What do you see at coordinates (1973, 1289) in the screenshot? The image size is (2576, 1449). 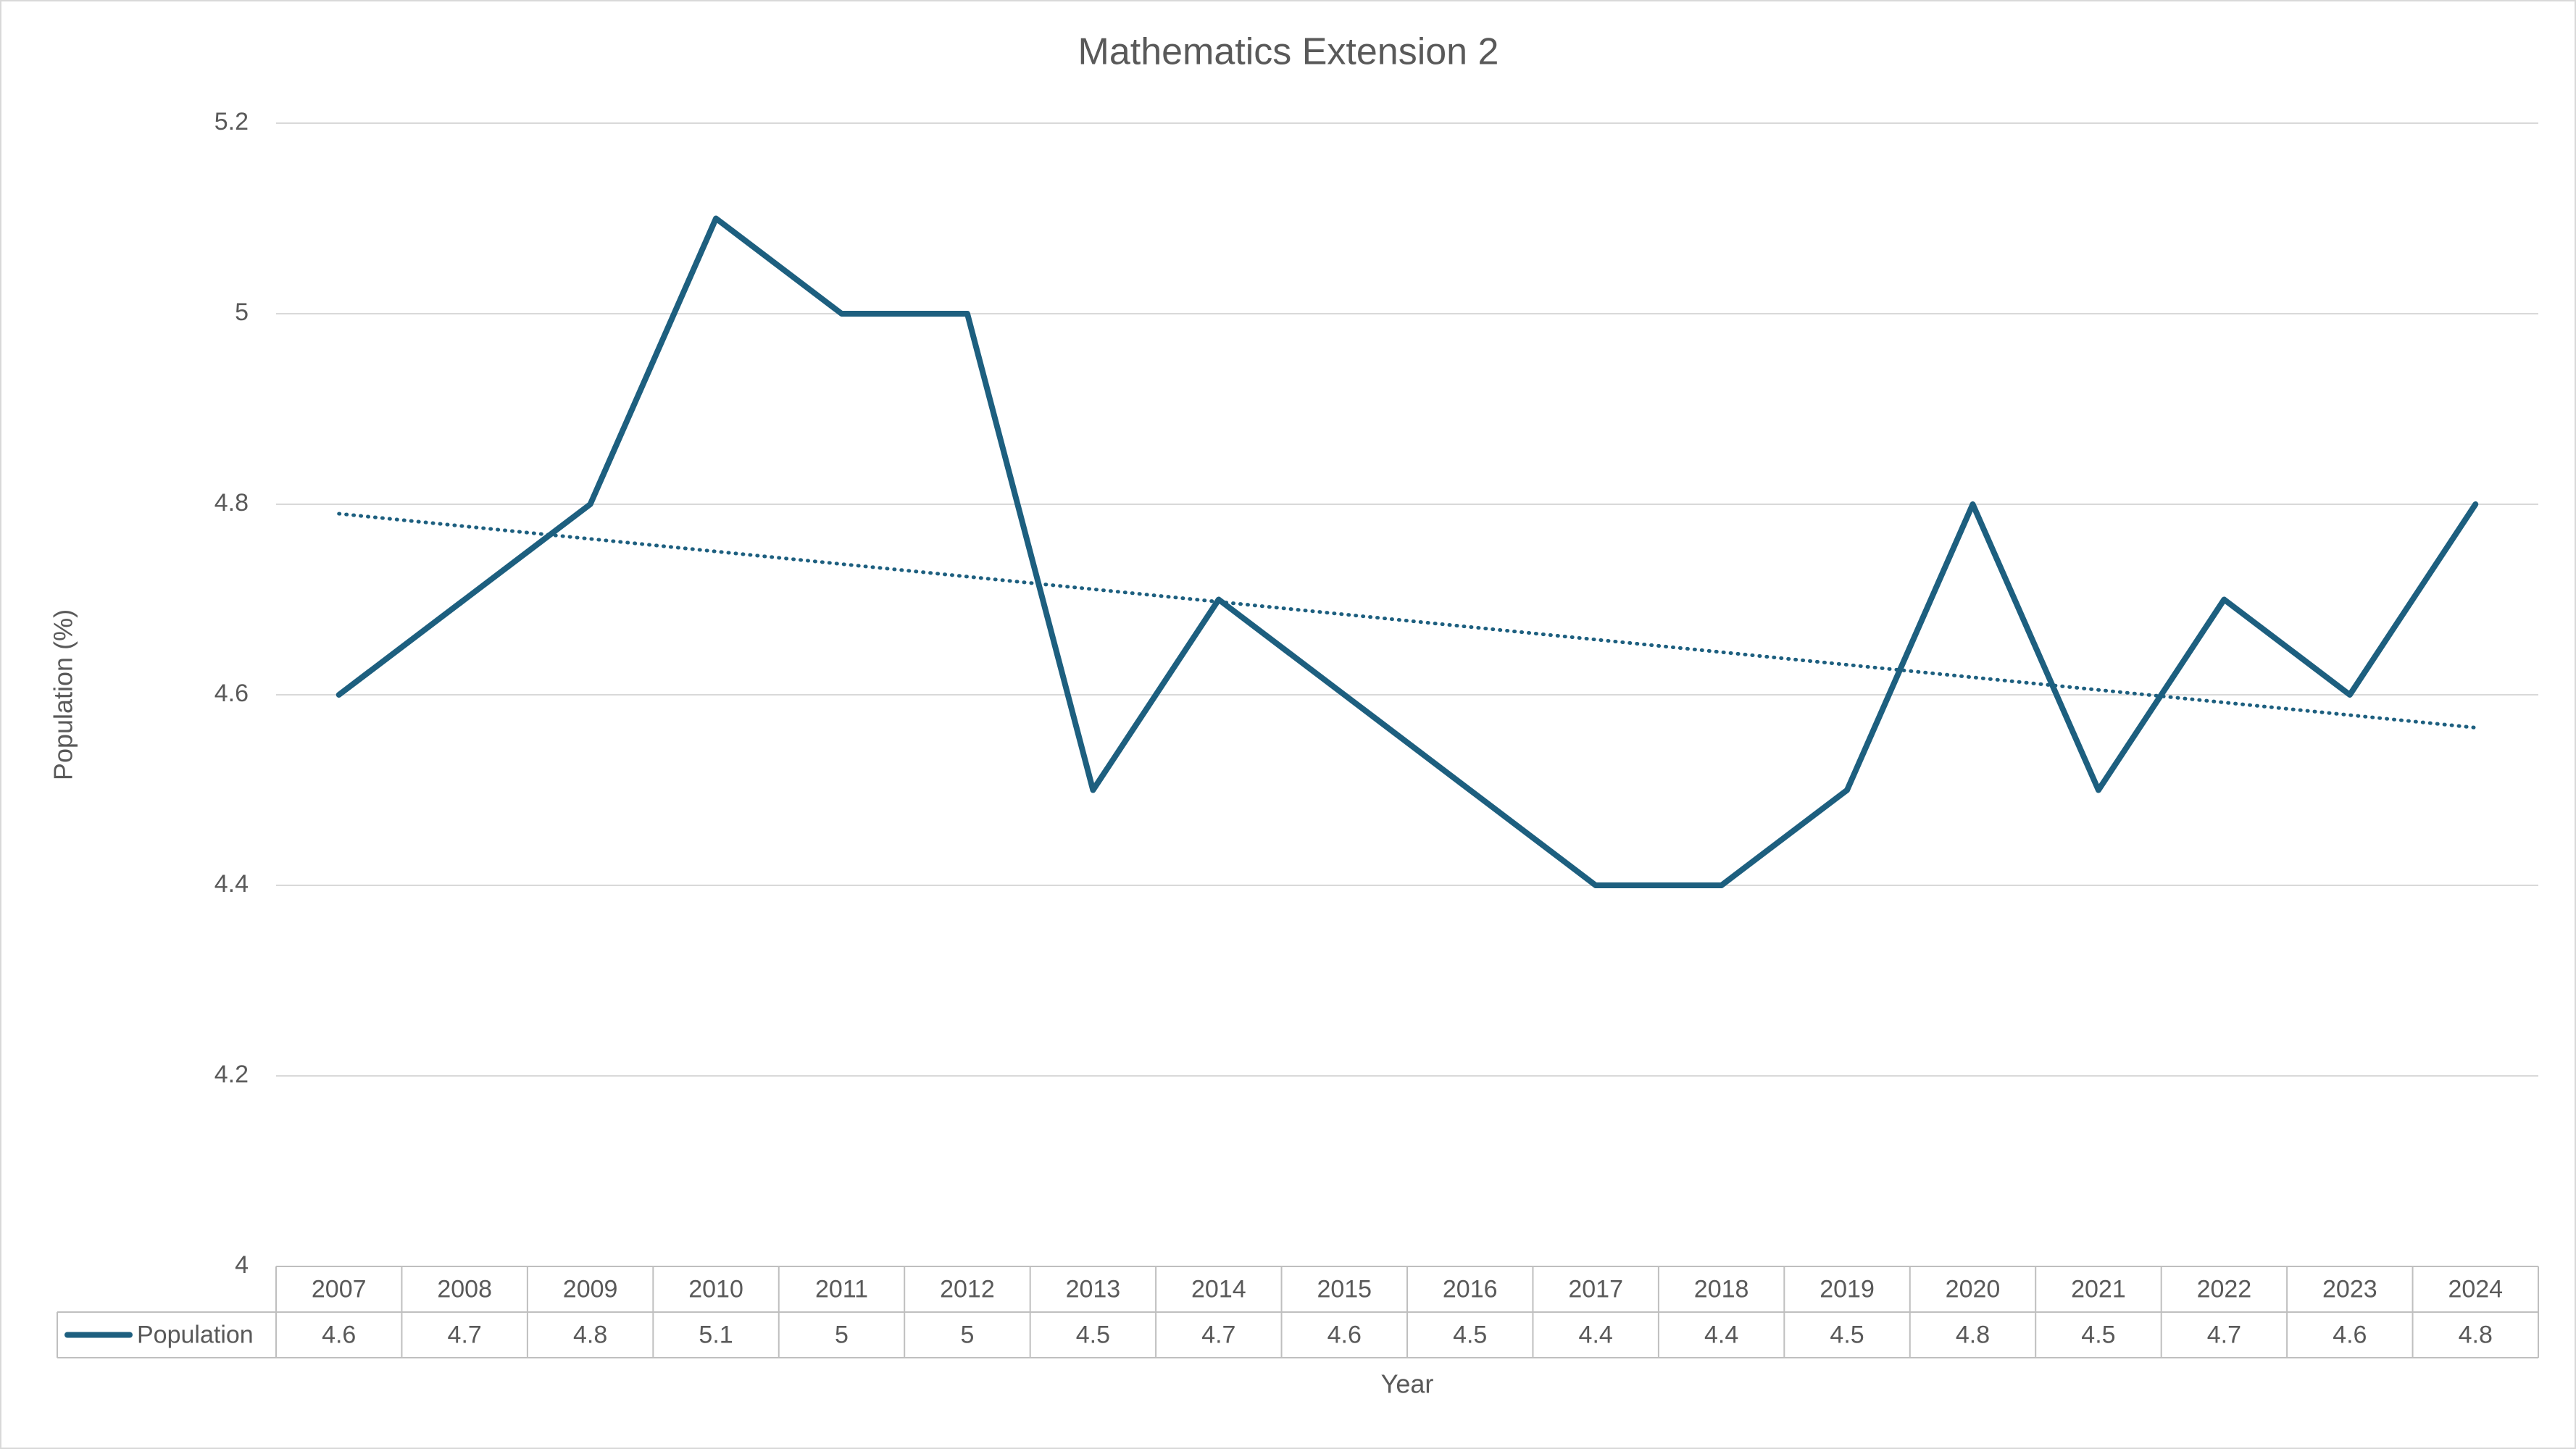 I see `x-tick-label: 2020` at bounding box center [1973, 1289].